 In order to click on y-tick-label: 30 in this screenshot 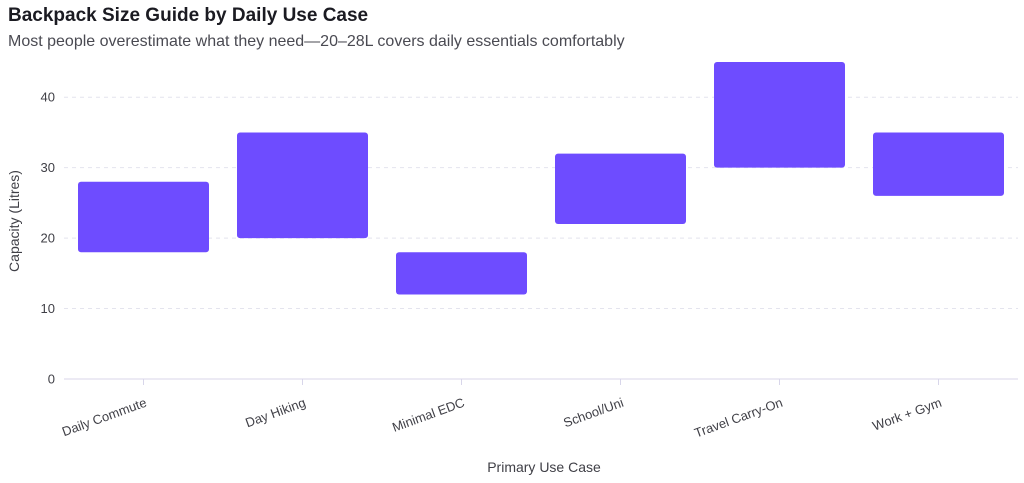, I will do `click(48, 167)`.